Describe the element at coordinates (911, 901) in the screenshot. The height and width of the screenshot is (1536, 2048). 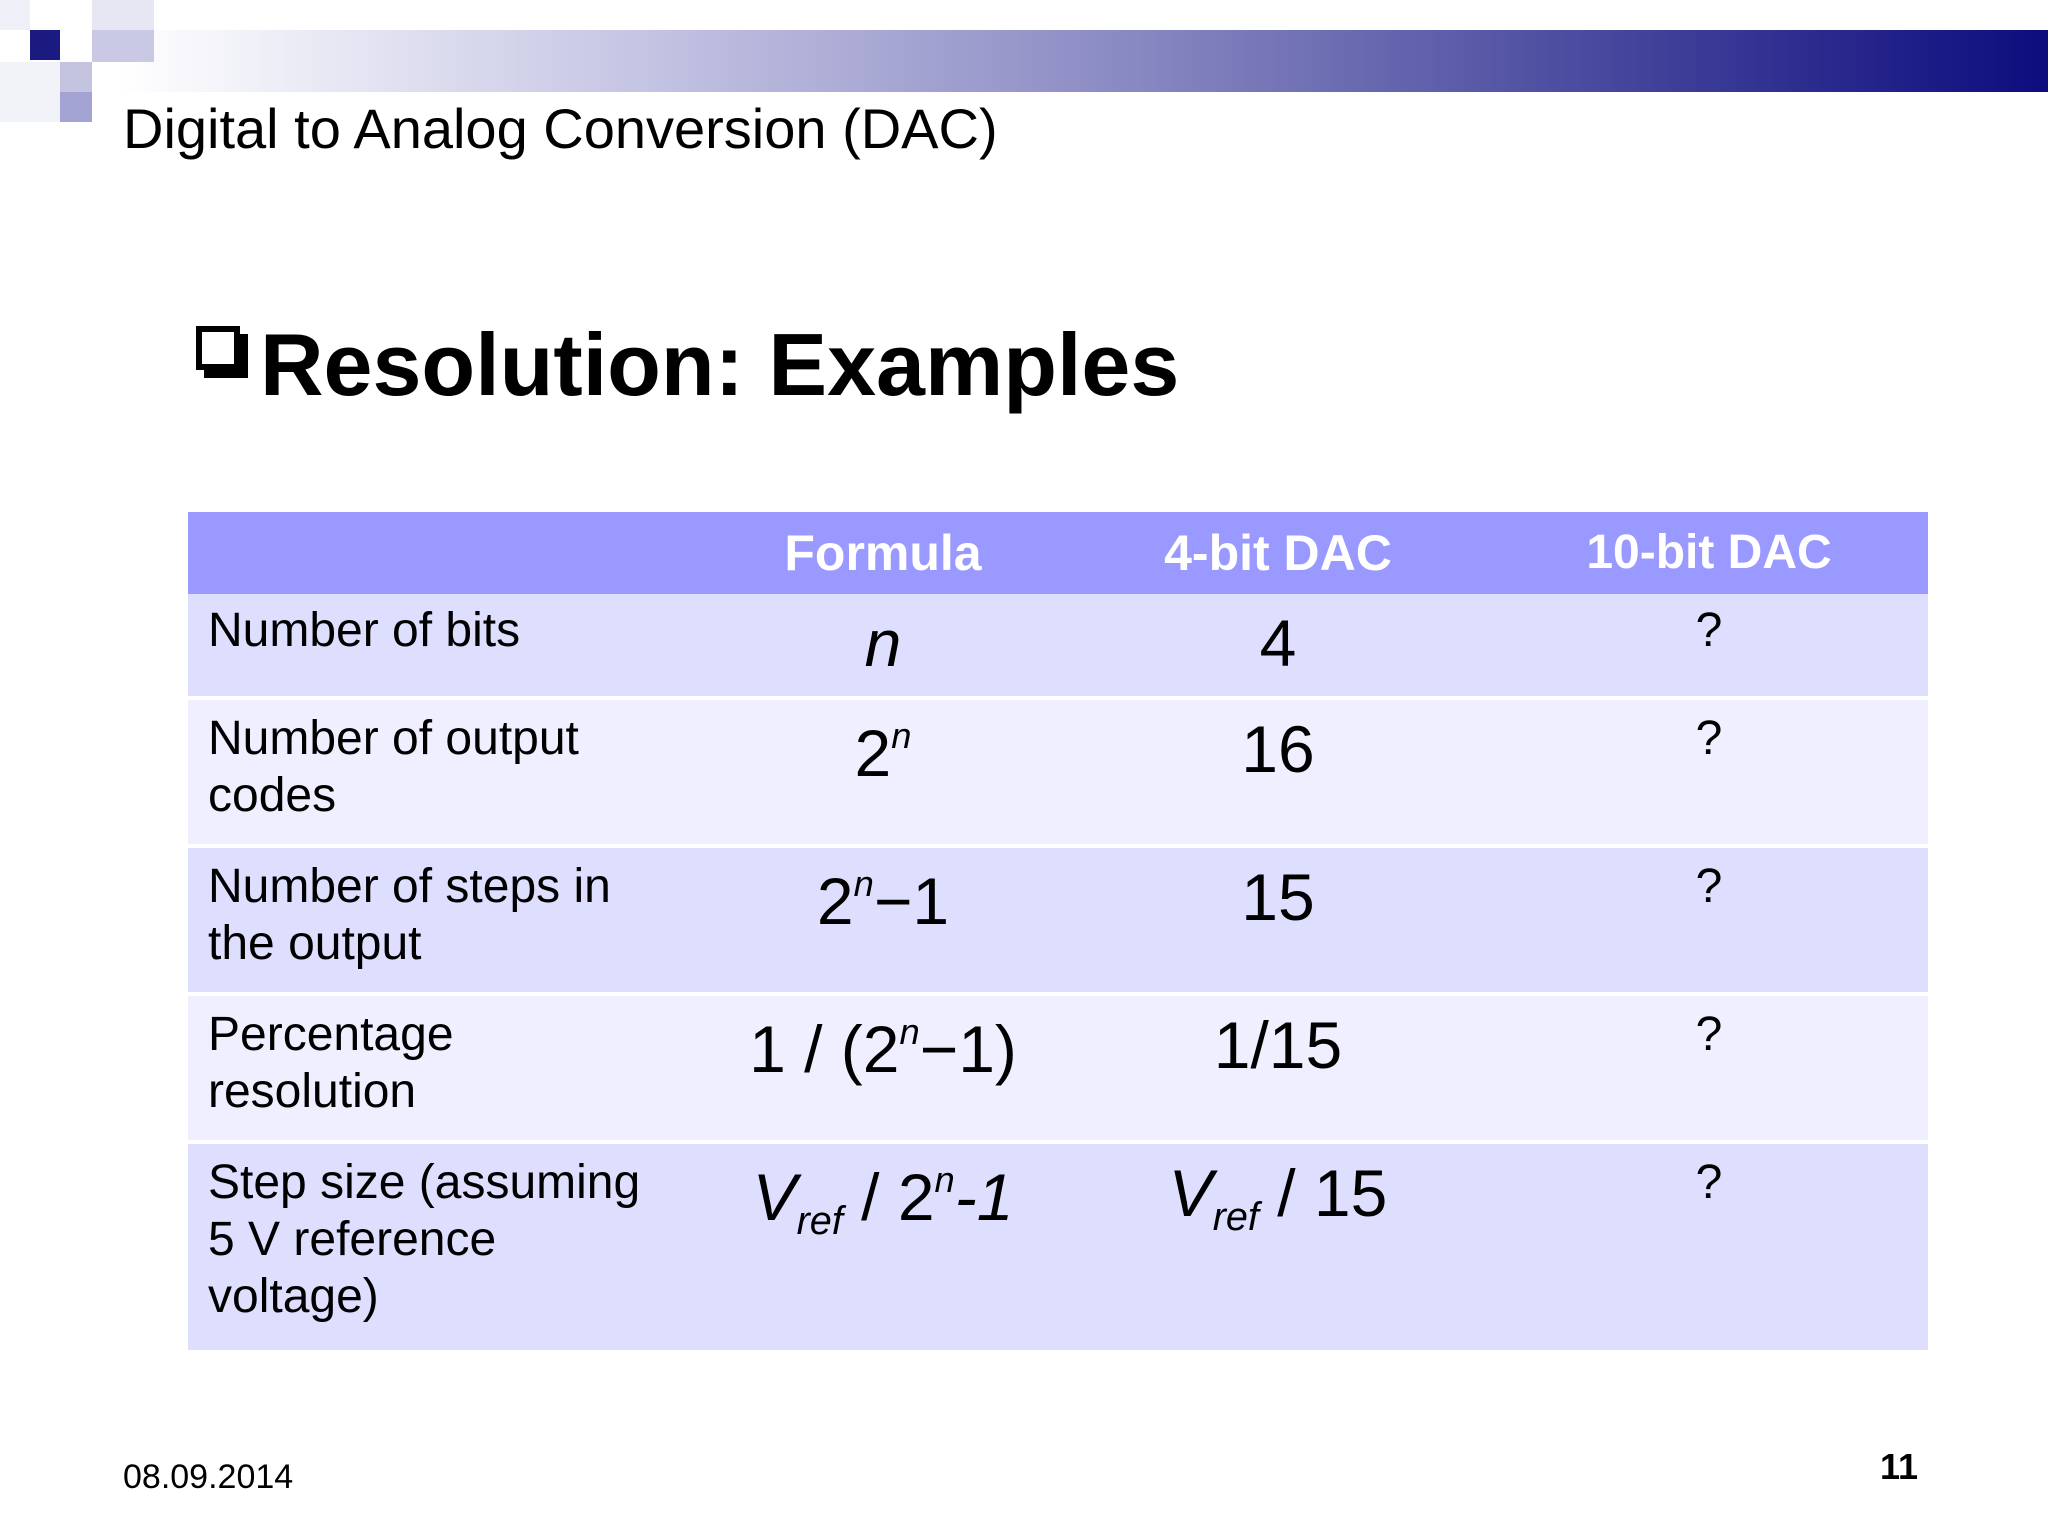
I see `formula-tail: −1` at that location.